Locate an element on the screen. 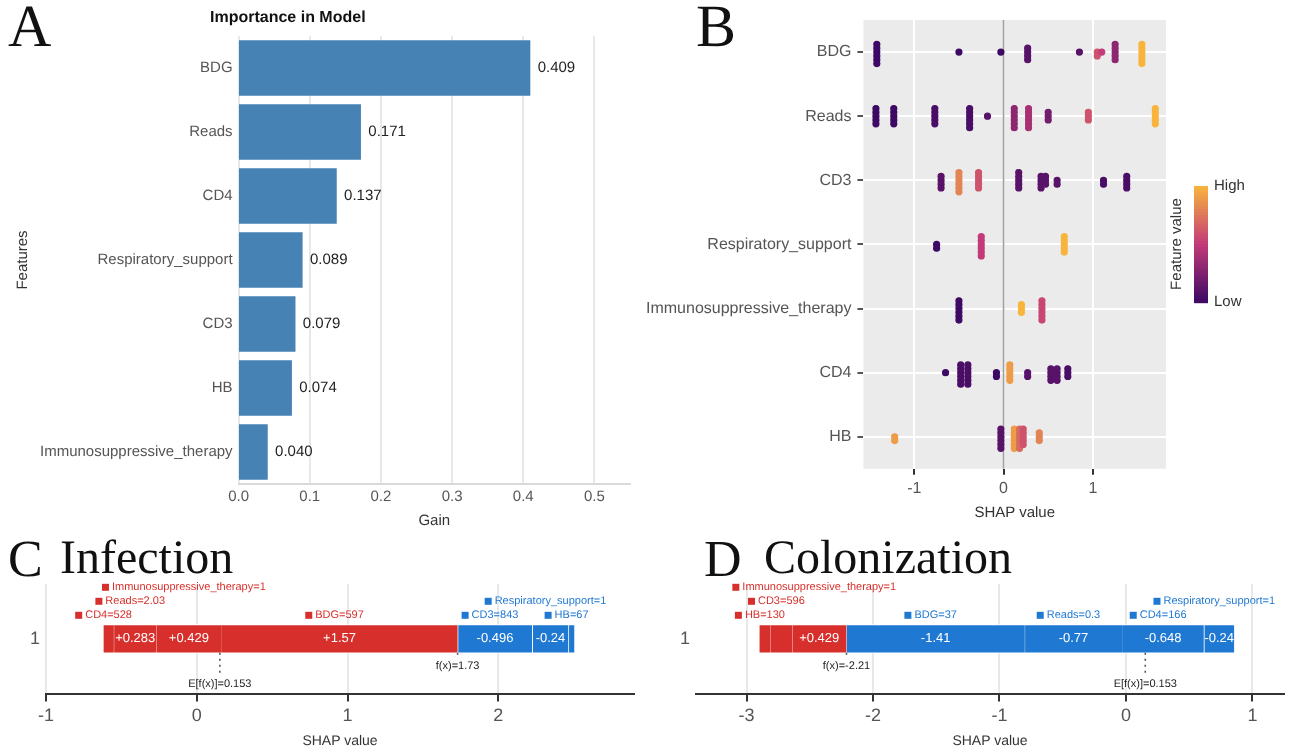 This screenshot has width=1300, height=752. x-tick-label: 2 is located at coordinates (498, 715).